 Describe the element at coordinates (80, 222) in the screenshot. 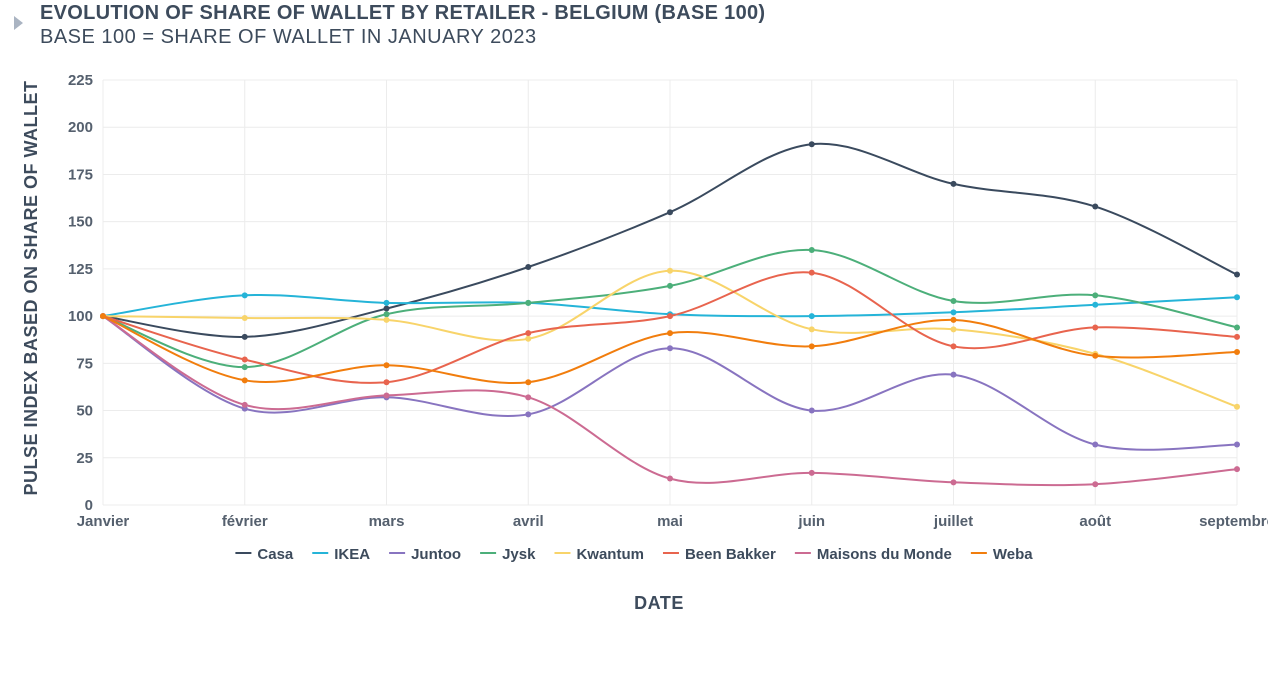

I see `y-tick-label: 150` at that location.